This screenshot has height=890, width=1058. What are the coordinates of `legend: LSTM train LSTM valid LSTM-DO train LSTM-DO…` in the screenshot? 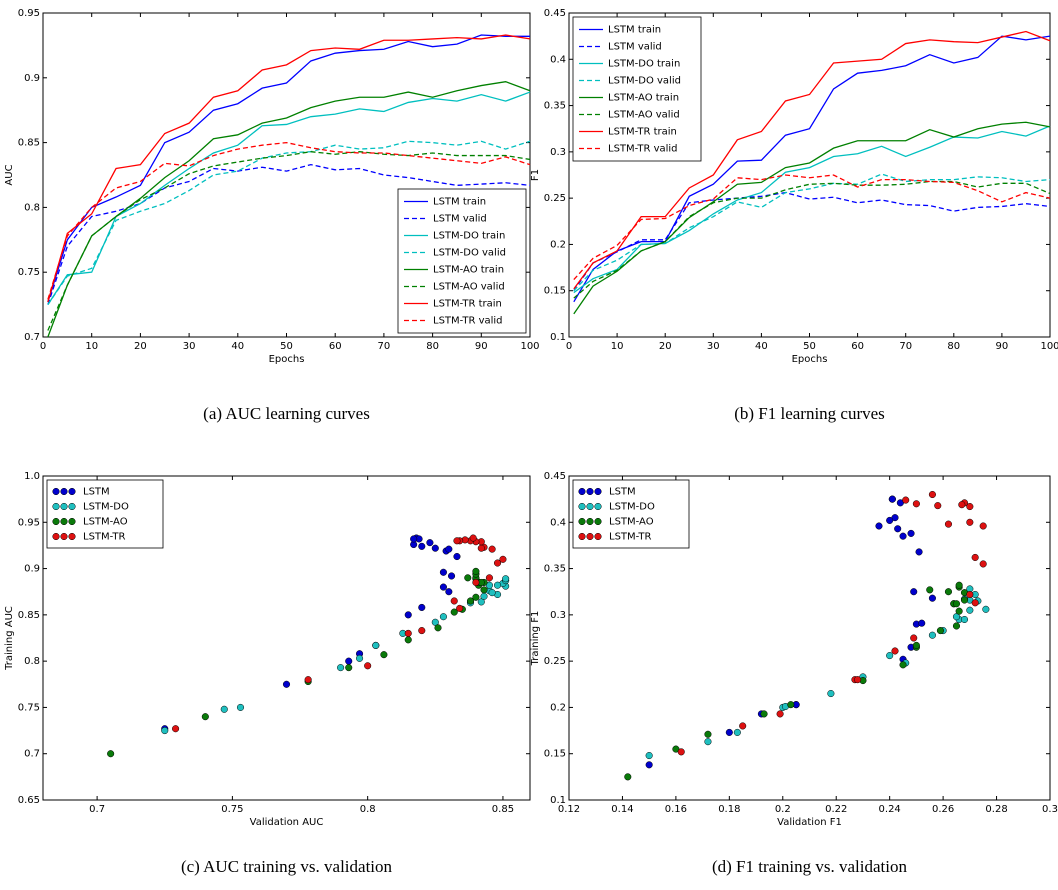 It's located at (637, 89).